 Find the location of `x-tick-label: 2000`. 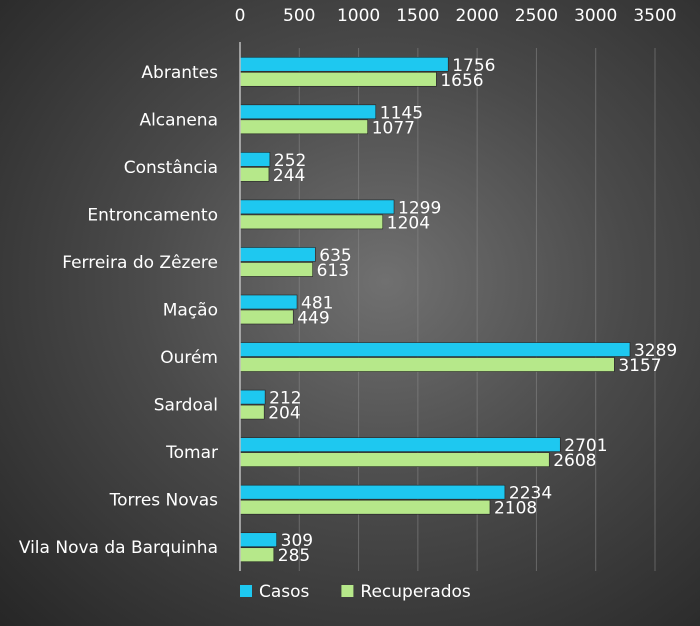

x-tick-label: 2000 is located at coordinates (477, 16).